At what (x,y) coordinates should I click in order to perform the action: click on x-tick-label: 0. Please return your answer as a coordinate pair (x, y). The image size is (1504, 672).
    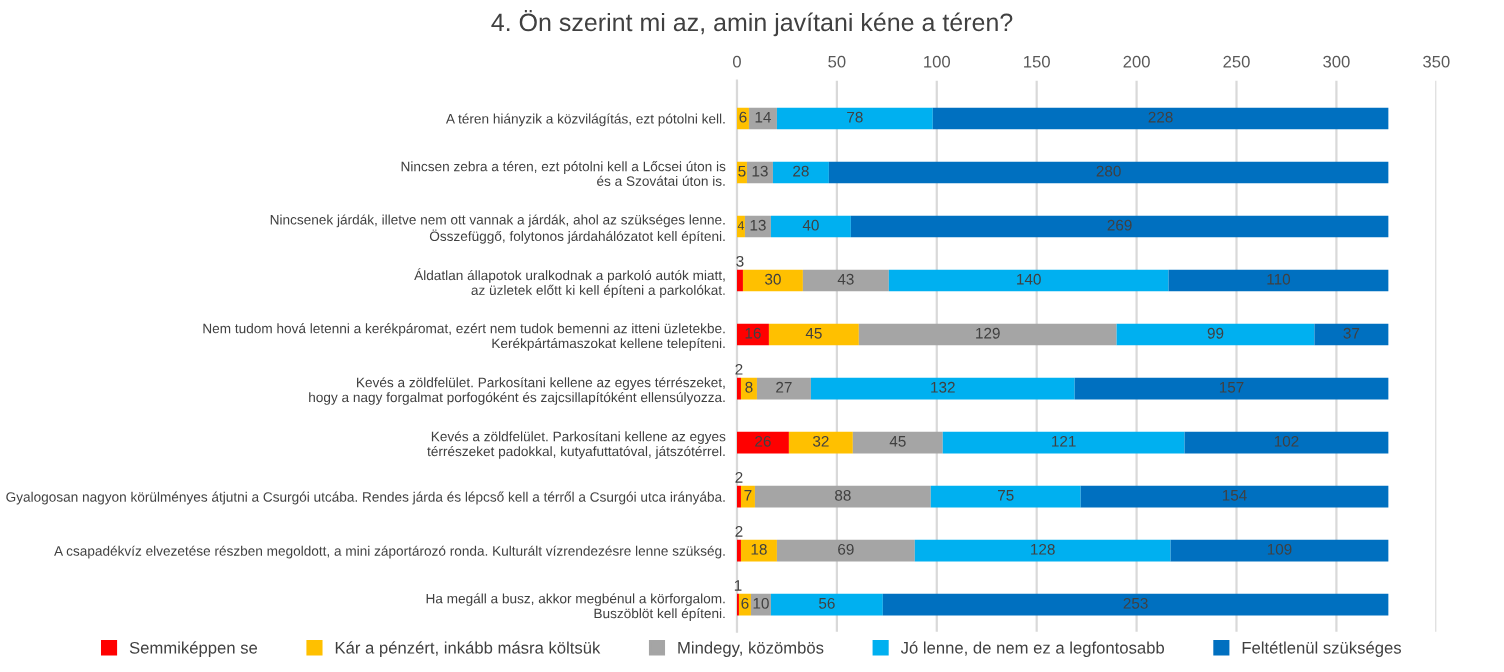
    Looking at the image, I should click on (736, 61).